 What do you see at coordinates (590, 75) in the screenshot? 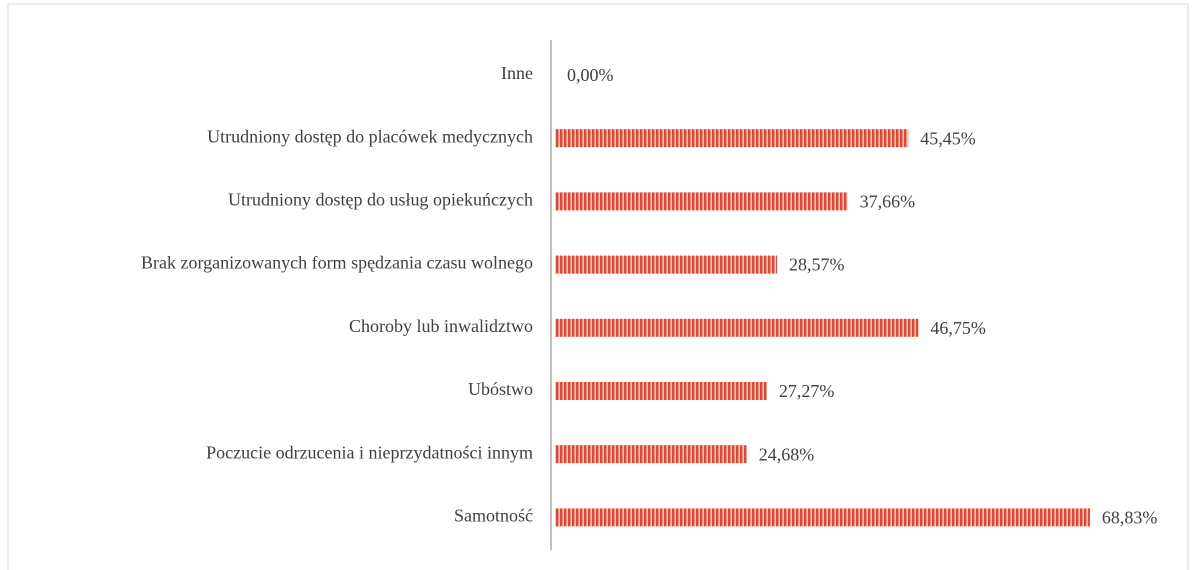
I see `value-label: 0,00%` at bounding box center [590, 75].